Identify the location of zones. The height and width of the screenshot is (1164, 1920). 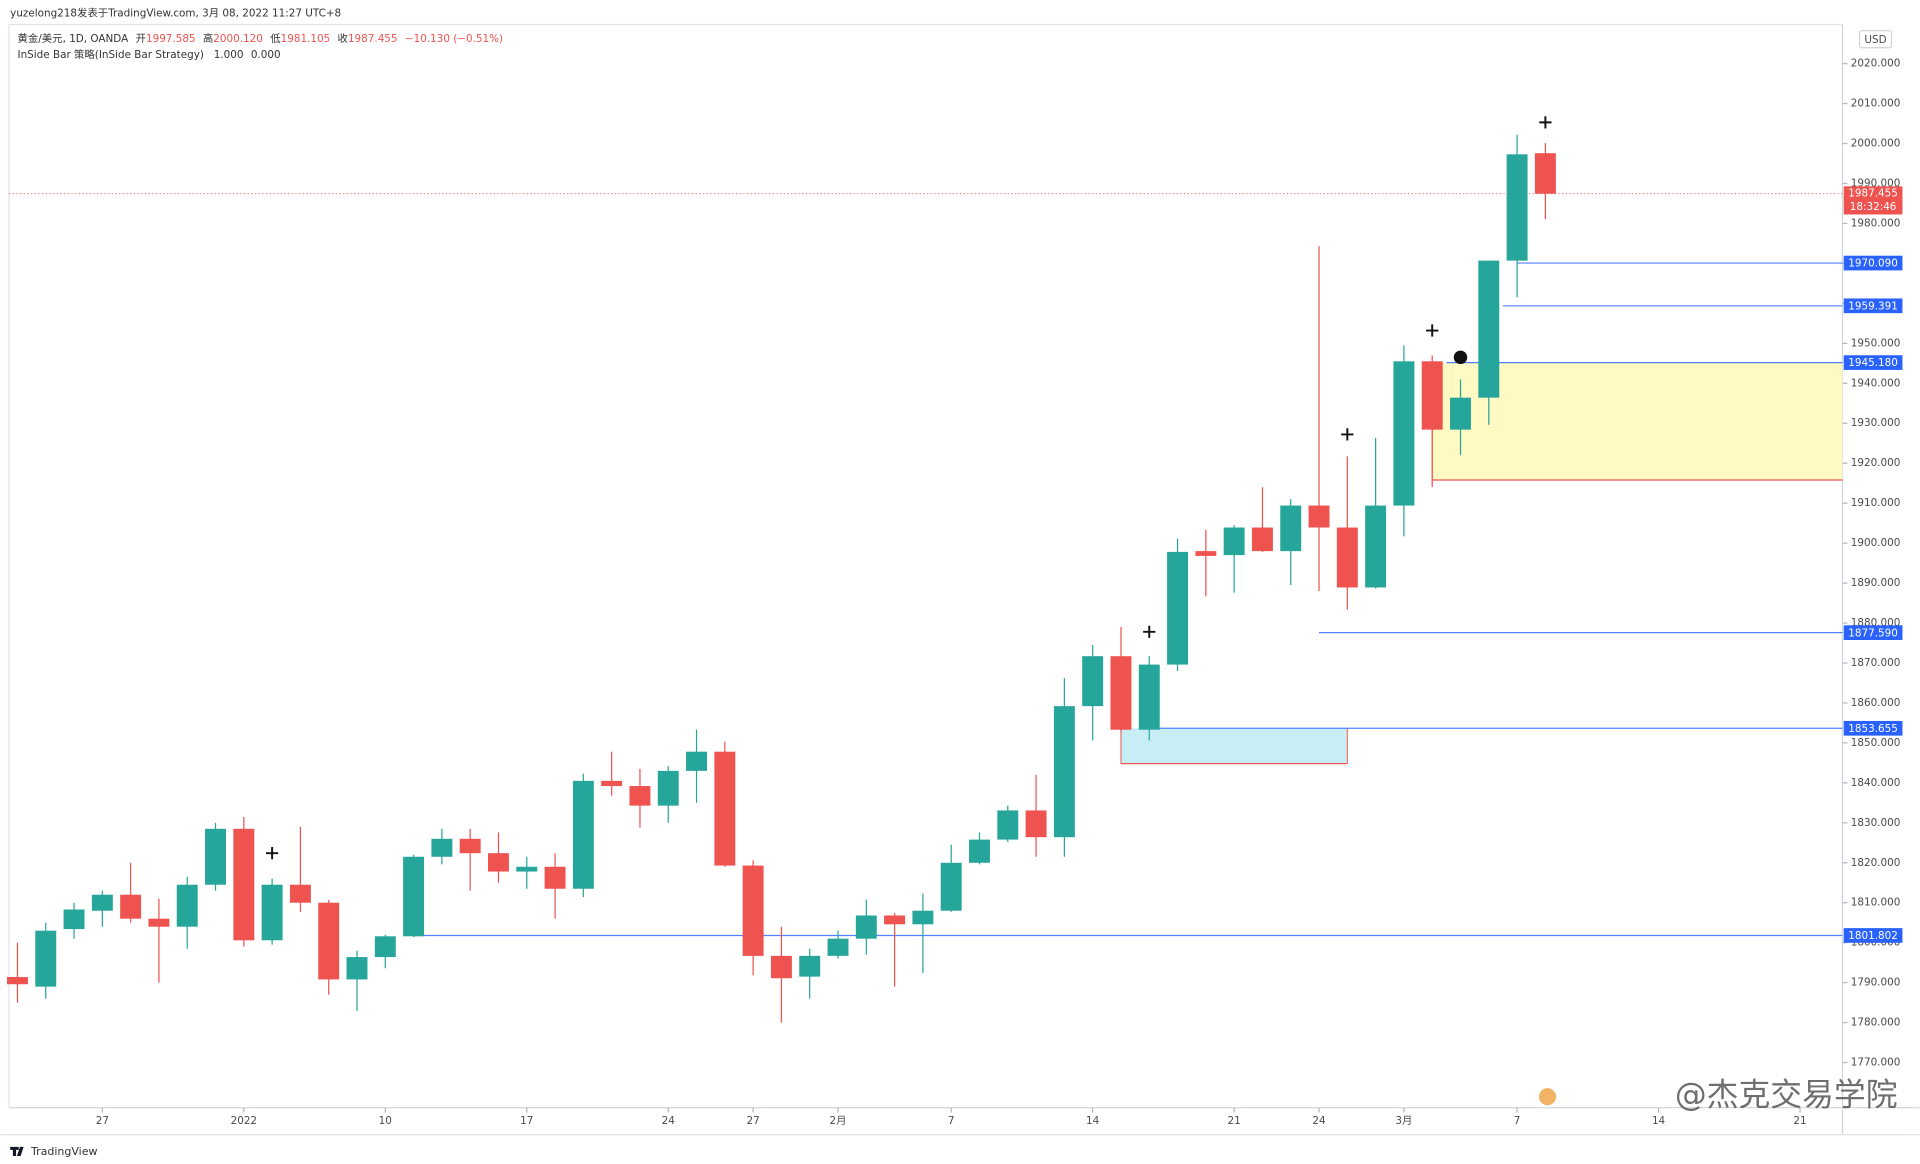
(1481, 563).